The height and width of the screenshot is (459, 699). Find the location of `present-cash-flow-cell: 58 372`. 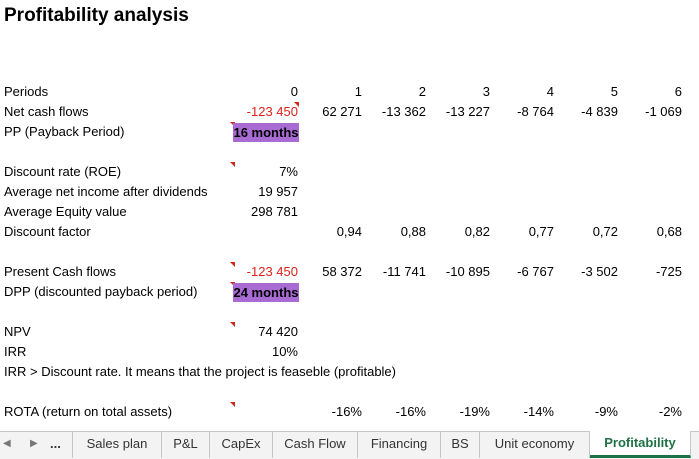

present-cash-flow-cell: 58 372 is located at coordinates (342, 271).